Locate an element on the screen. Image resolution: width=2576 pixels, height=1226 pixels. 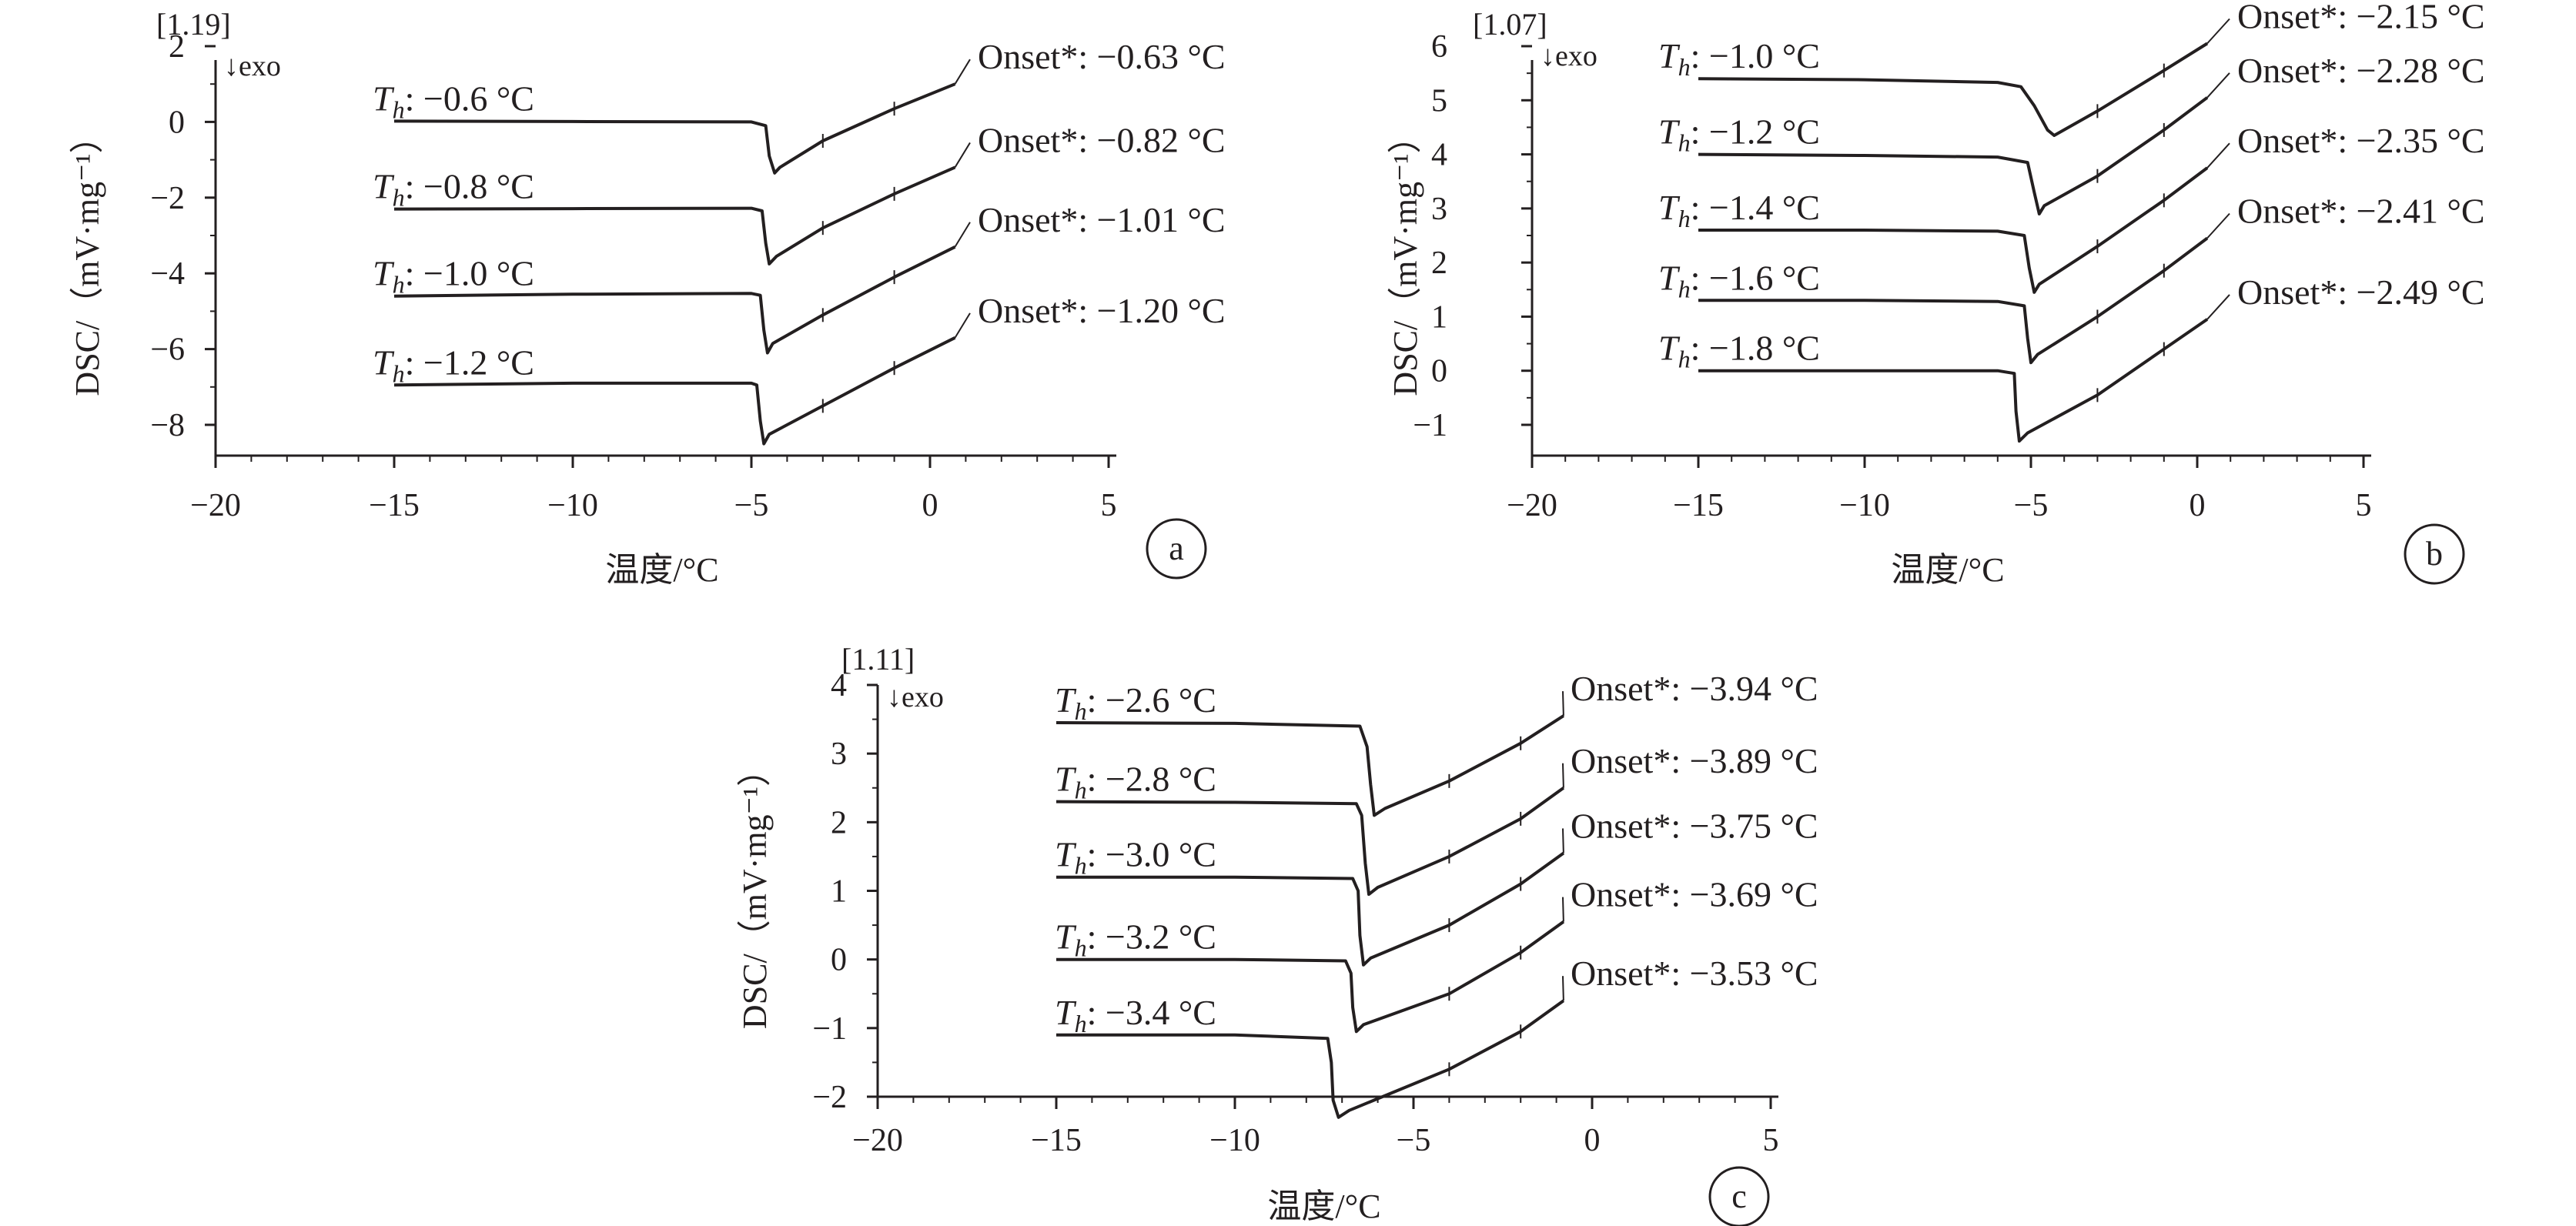
th-value: : −2.8 °C is located at coordinates (1151, 779).